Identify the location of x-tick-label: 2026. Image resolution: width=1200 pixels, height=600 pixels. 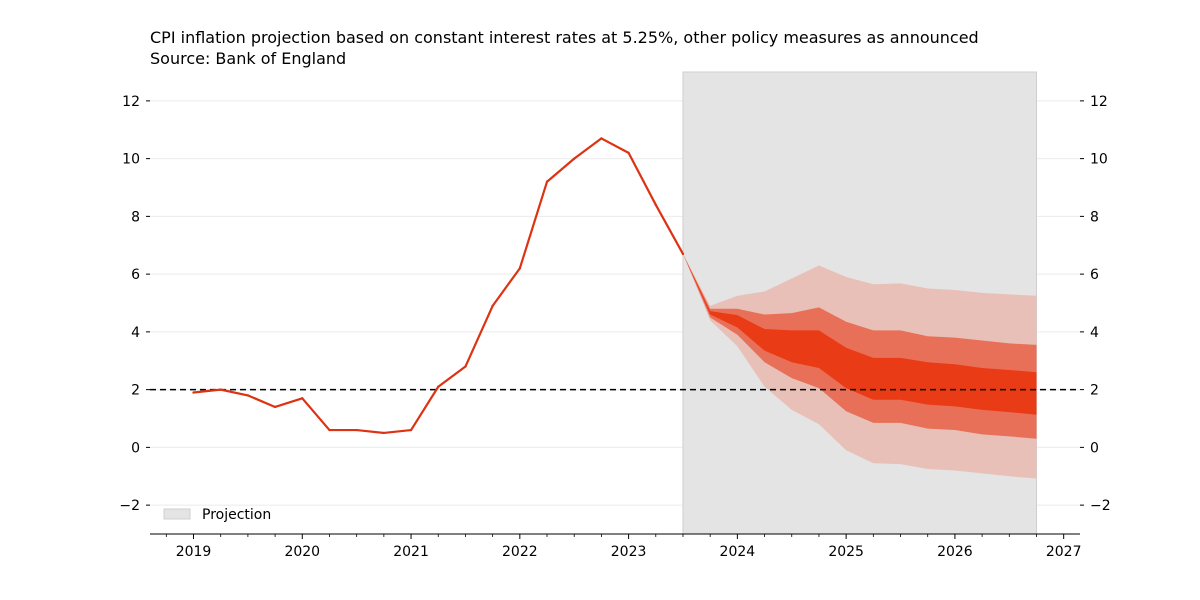
(955, 552).